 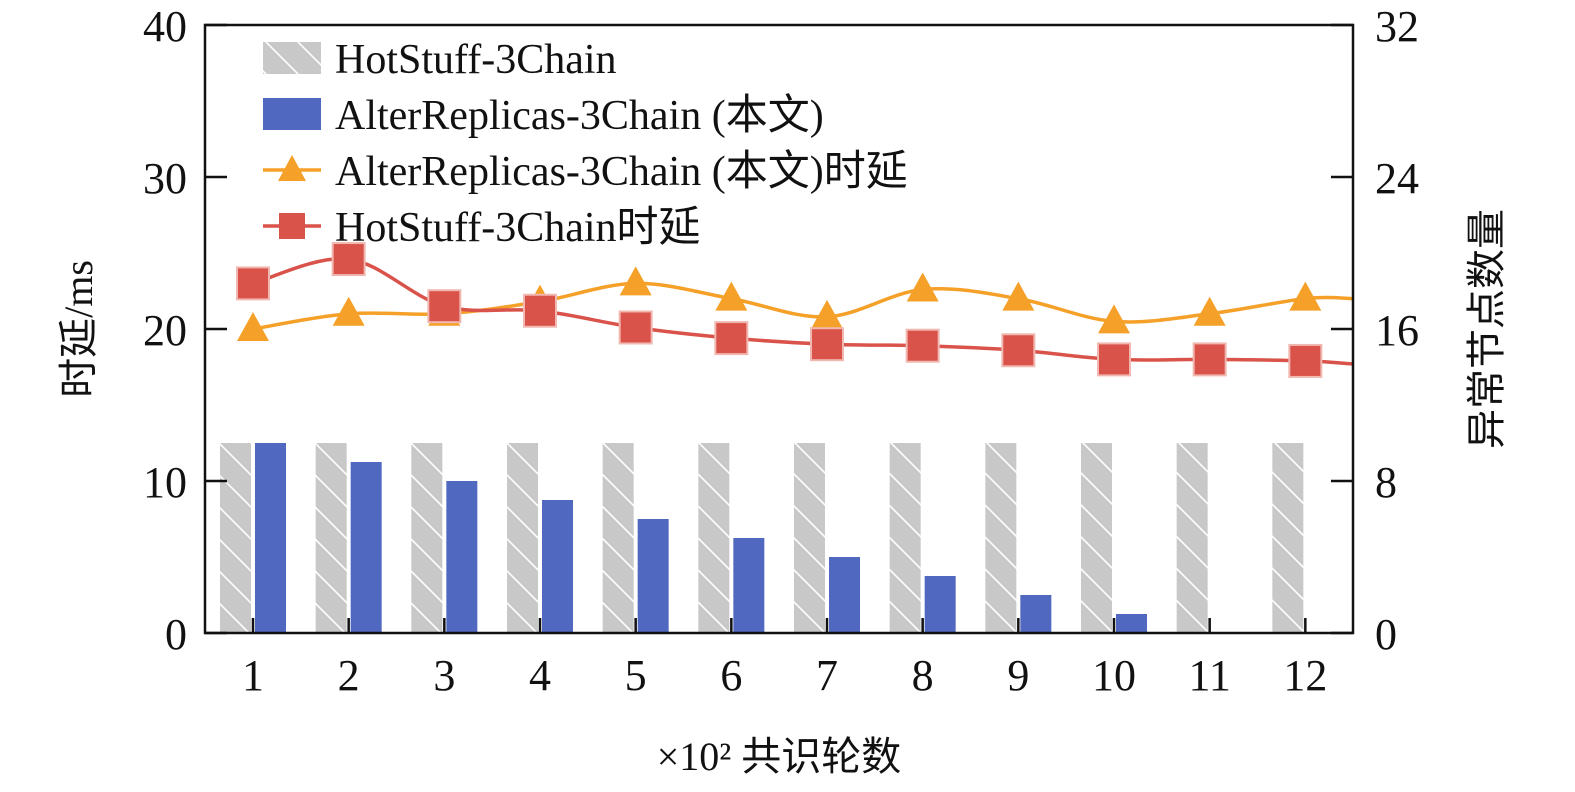 What do you see at coordinates (1397, 330) in the screenshot?
I see `y-right-tick-label: 16` at bounding box center [1397, 330].